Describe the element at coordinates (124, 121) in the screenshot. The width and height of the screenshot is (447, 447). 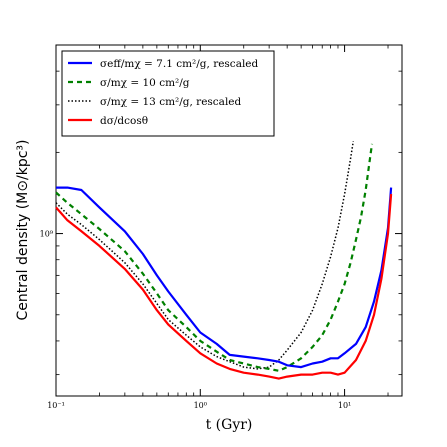
I see `legend-label-4: dσ/dcosθ` at that location.